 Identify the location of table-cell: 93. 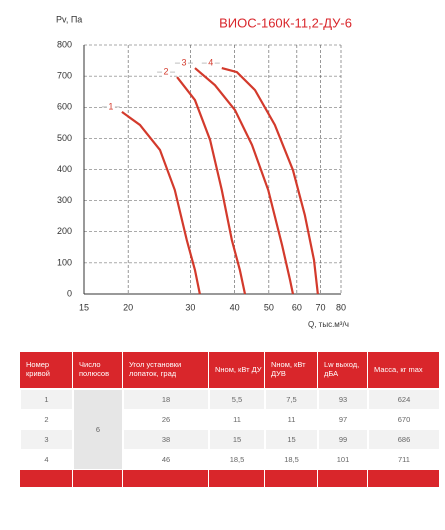
(343, 399).